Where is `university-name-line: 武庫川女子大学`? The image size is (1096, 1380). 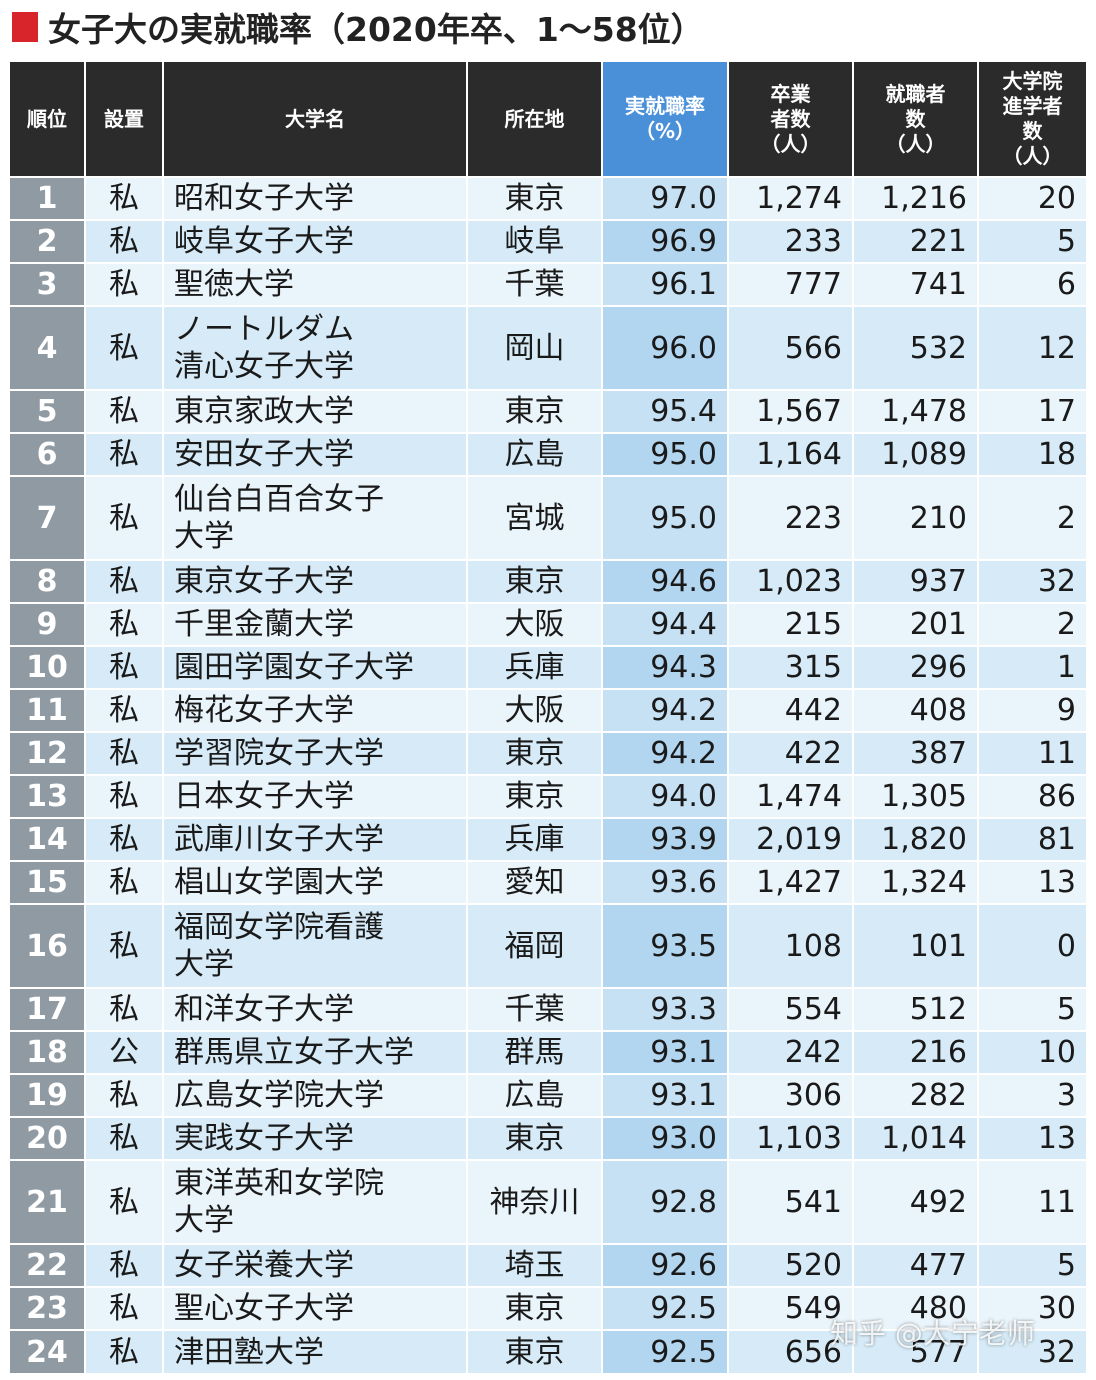 university-name-line: 武庫川女子大学 is located at coordinates (279, 839).